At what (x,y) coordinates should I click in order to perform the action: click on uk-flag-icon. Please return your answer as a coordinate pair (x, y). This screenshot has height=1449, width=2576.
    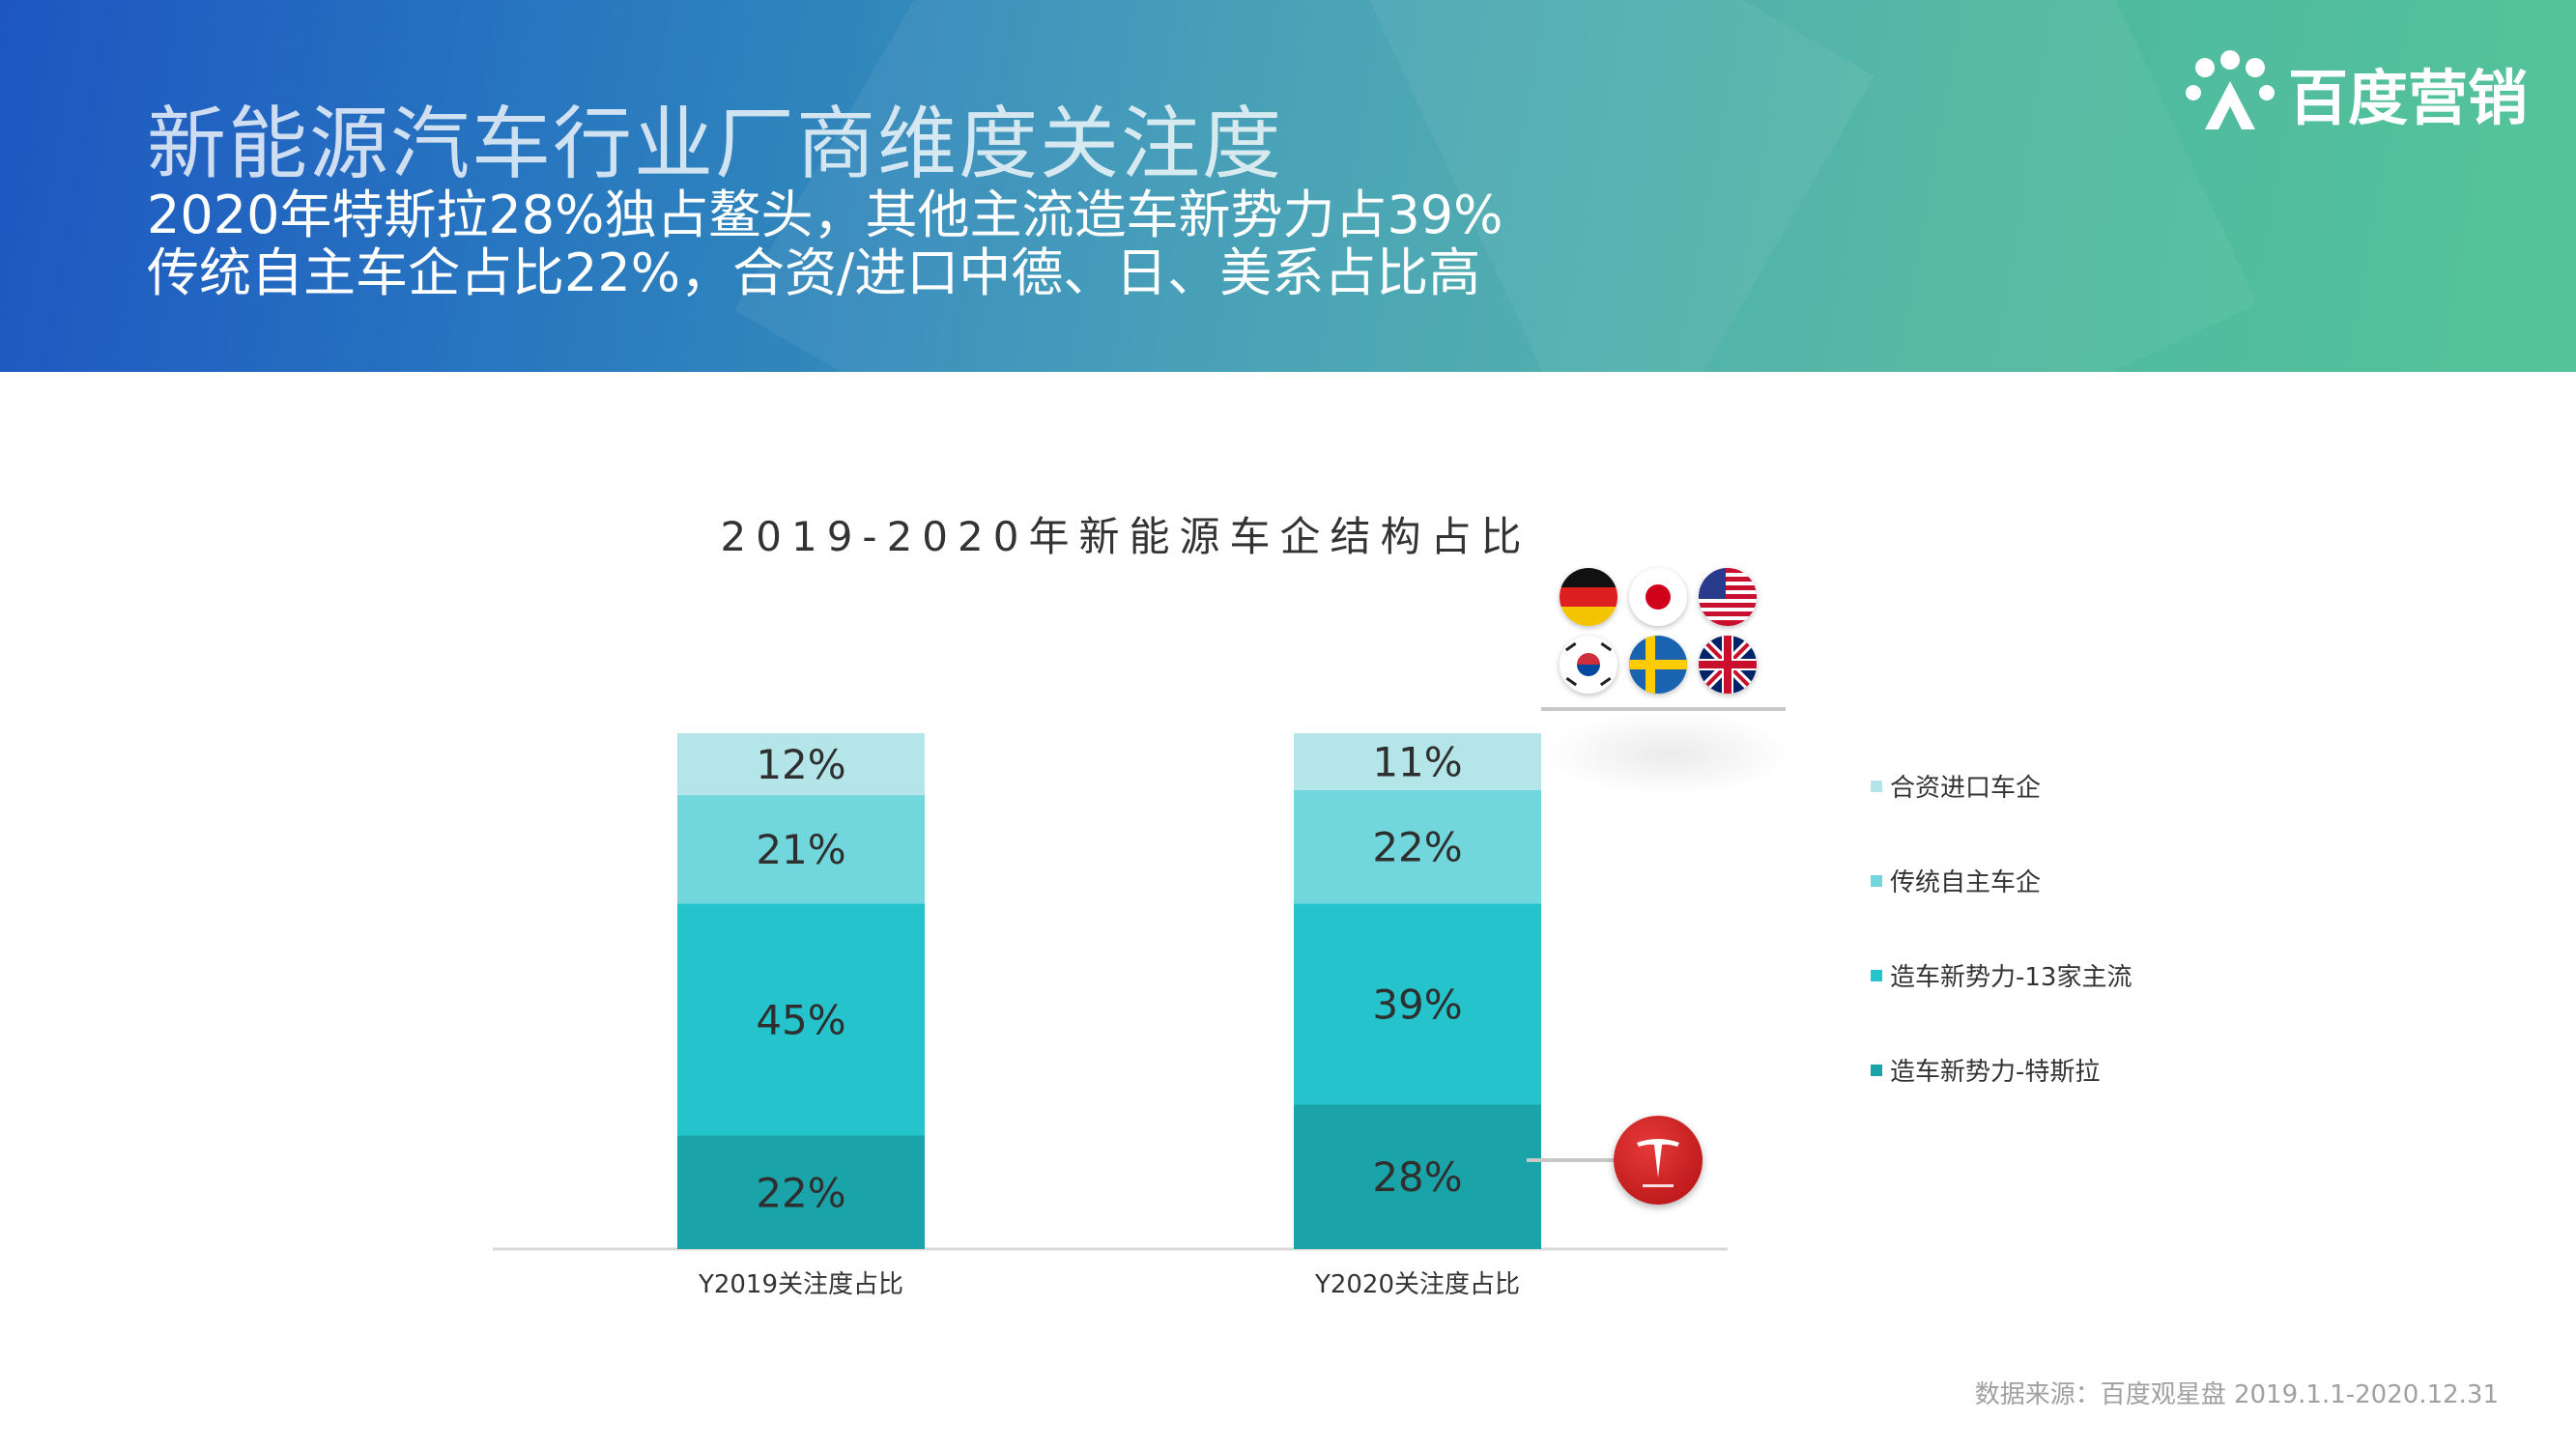
    Looking at the image, I should click on (1728, 665).